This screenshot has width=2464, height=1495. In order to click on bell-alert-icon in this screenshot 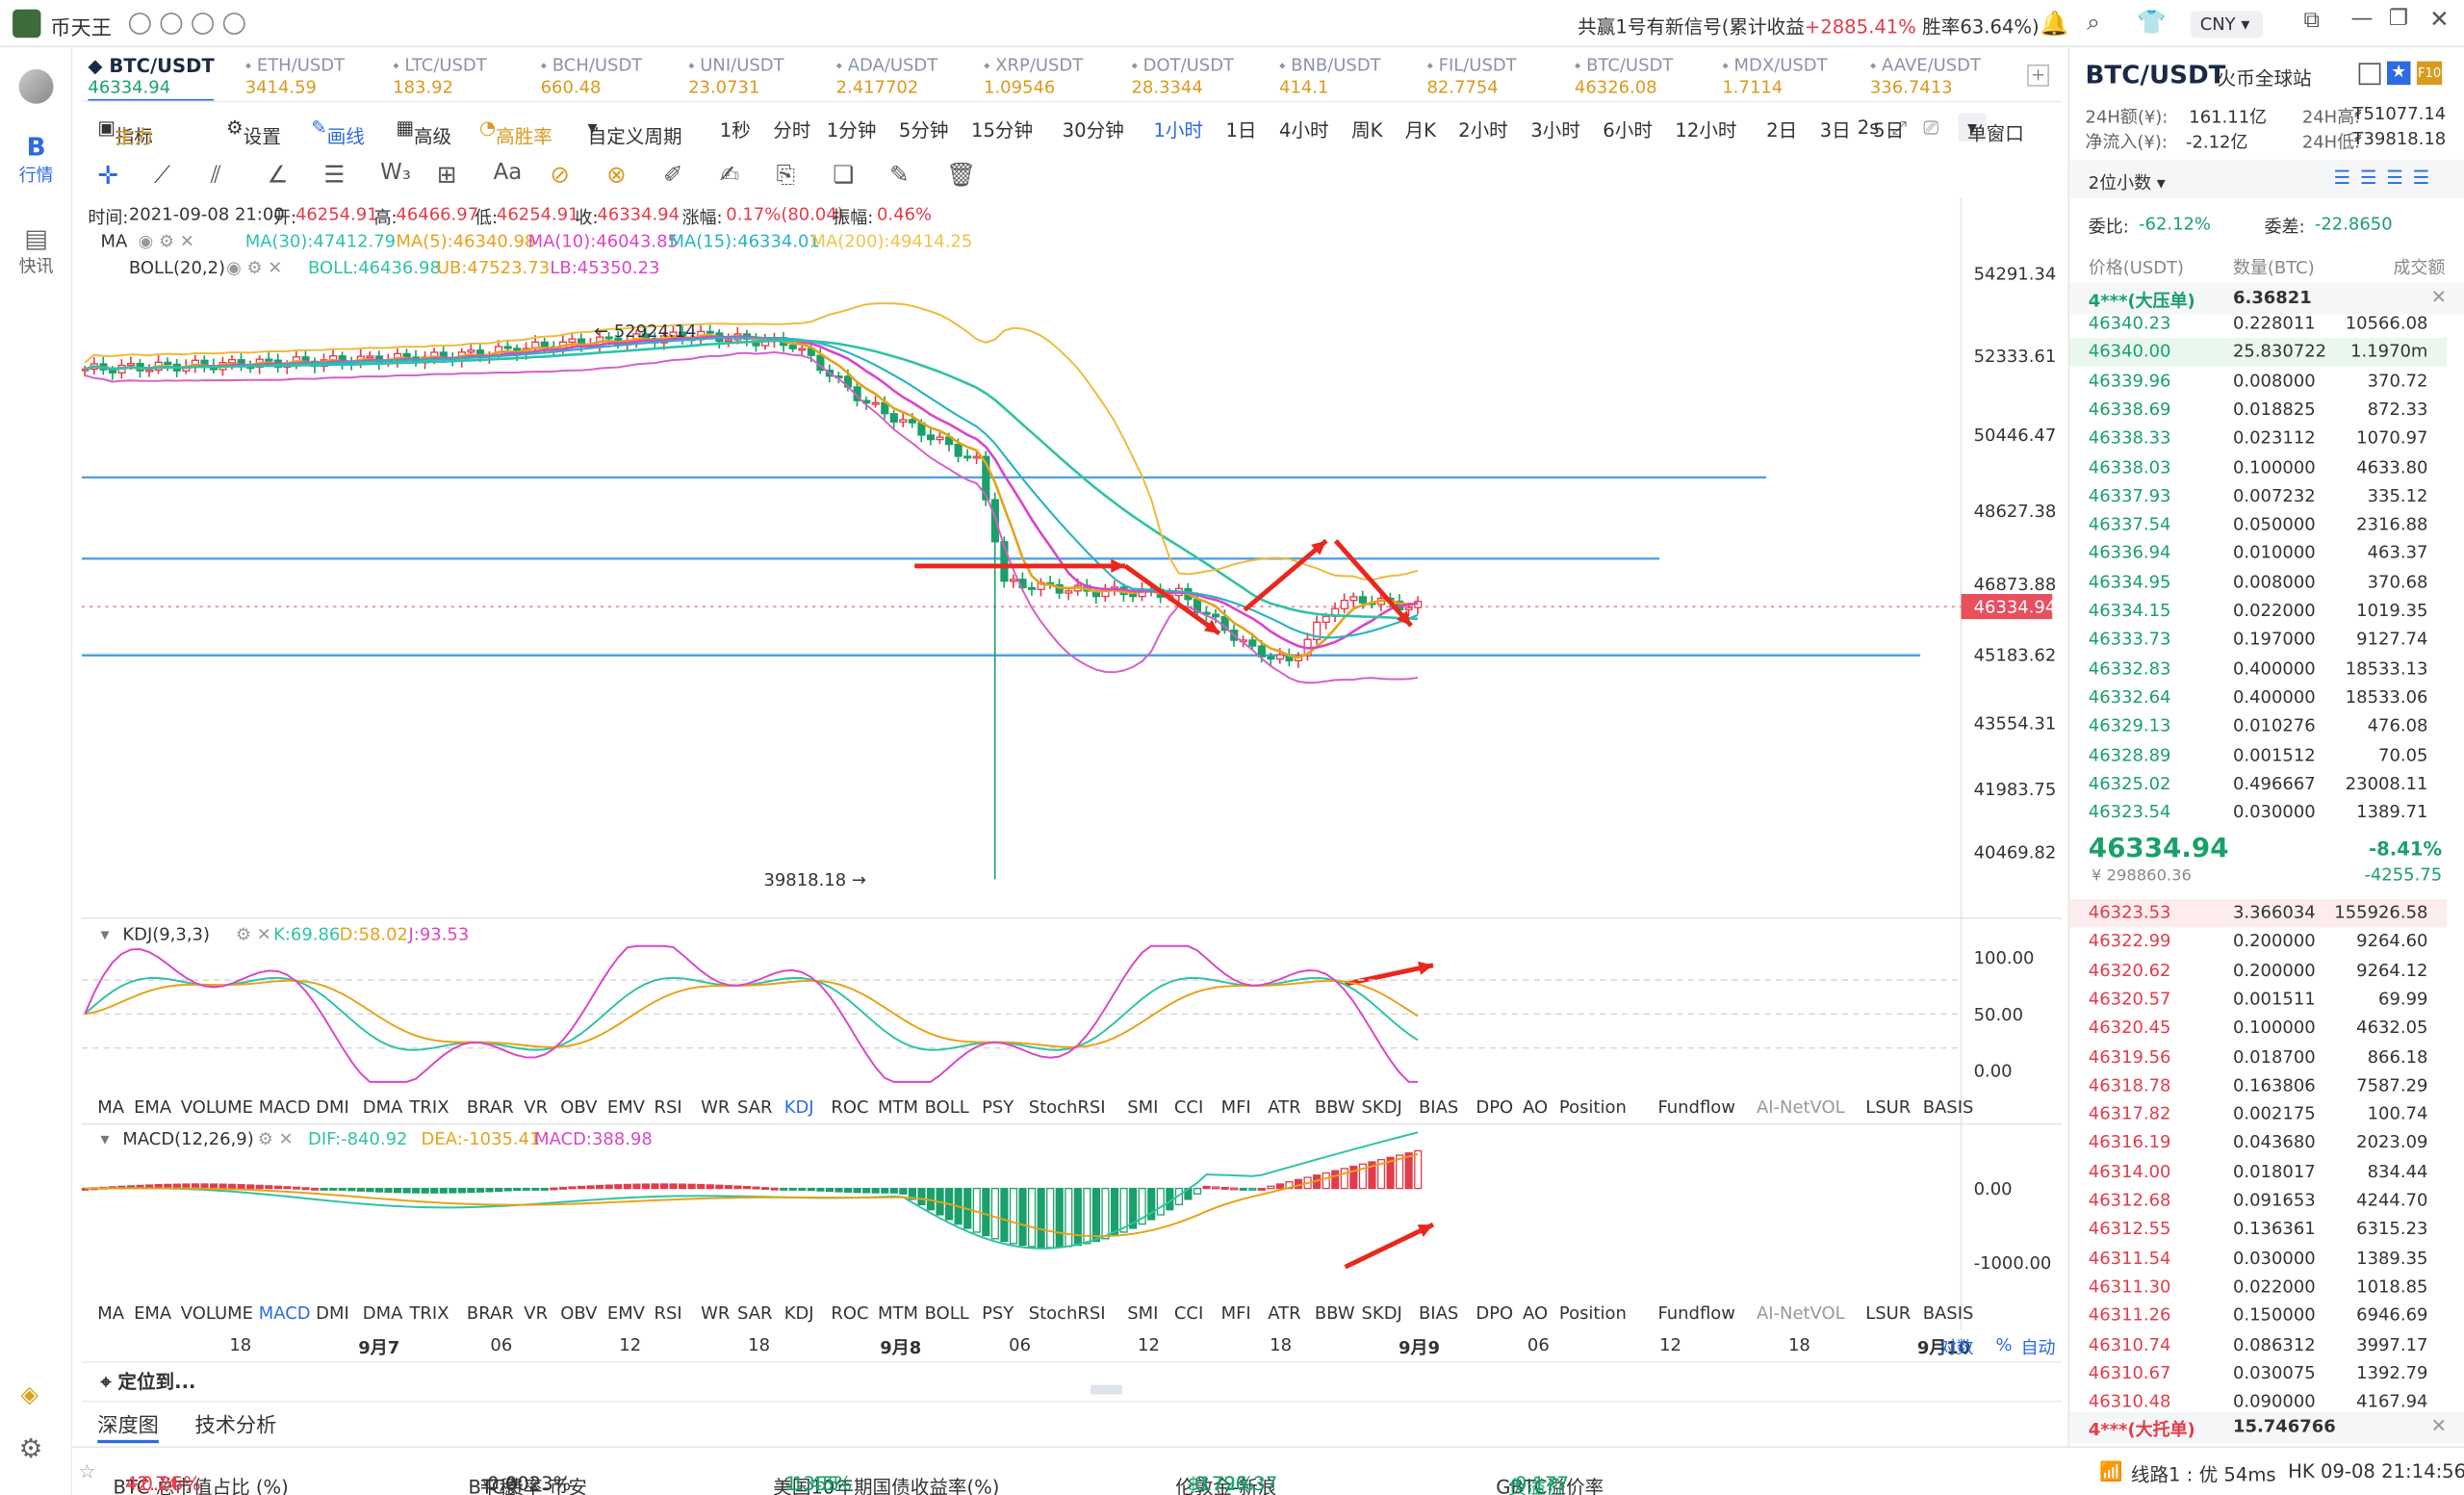, I will do `click(2369, 74)`.